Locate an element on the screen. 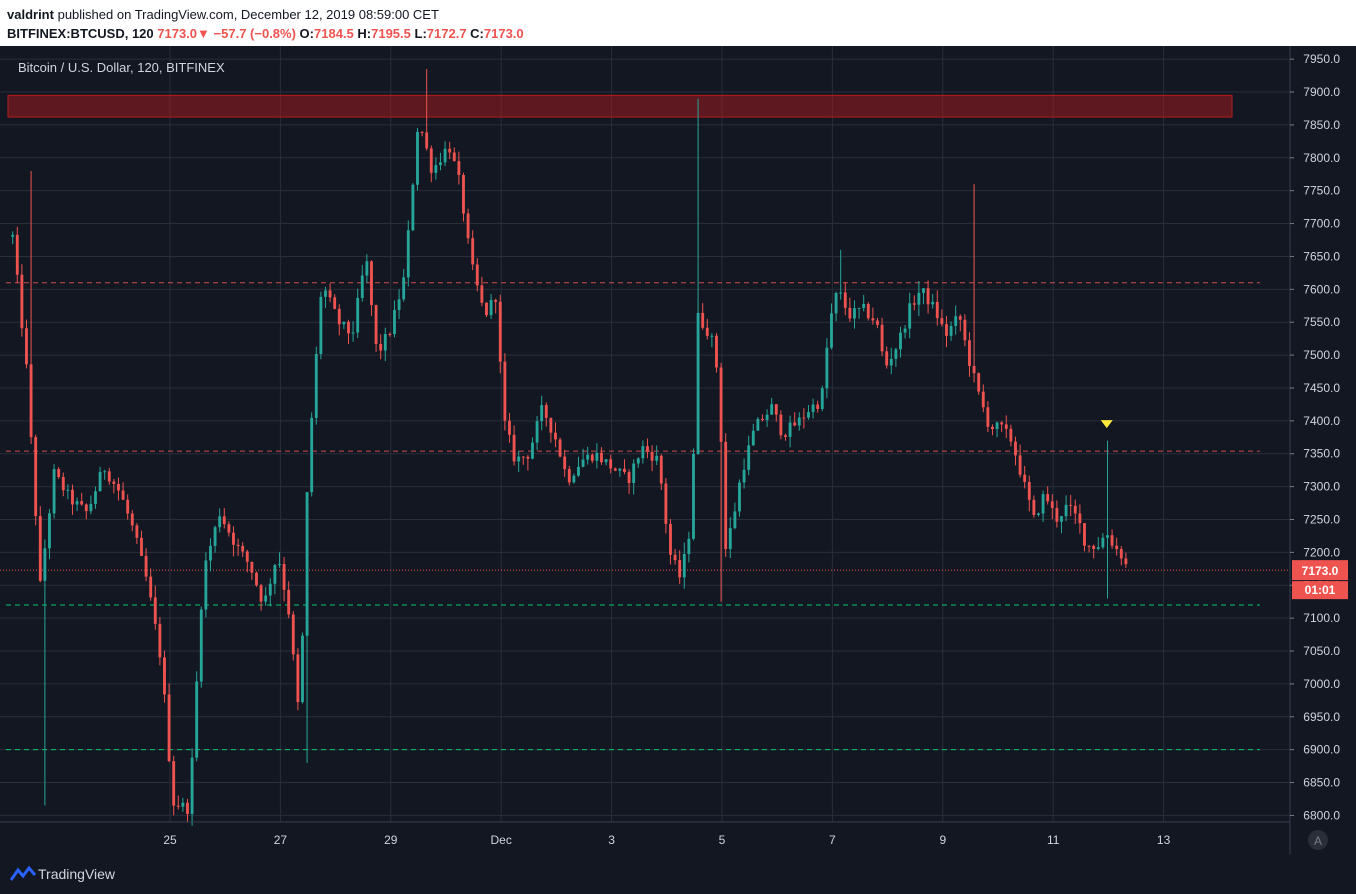 This screenshot has width=1356, height=894. low-label: L: is located at coordinates (420, 33).